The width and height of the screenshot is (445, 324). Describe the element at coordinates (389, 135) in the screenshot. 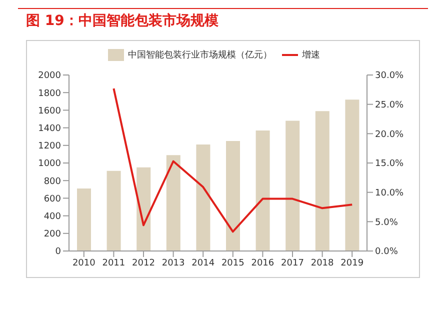

I see `y2-tick-label: 20.0%` at that location.